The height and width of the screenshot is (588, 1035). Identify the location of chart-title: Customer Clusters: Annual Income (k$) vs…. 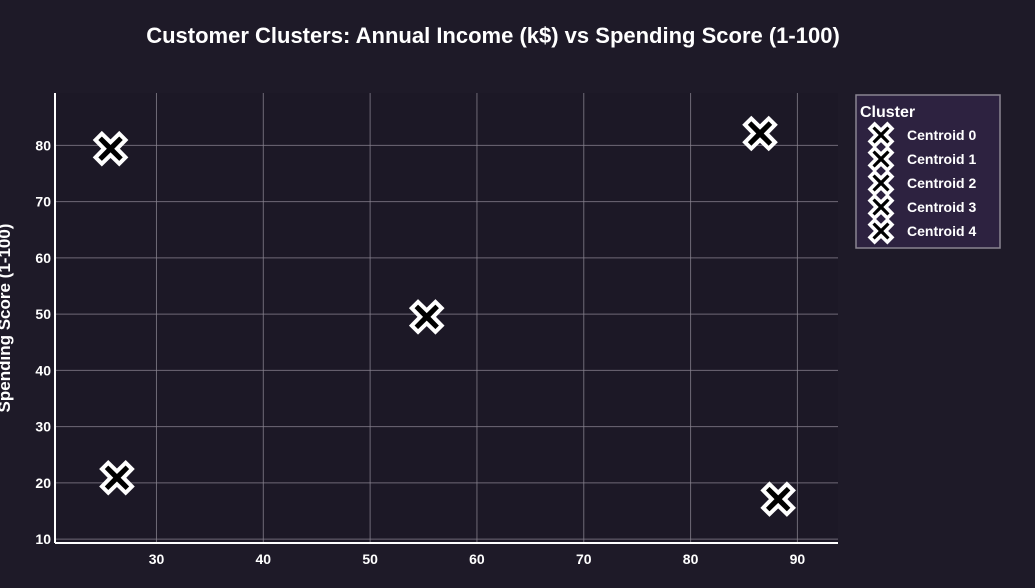
(493, 35).